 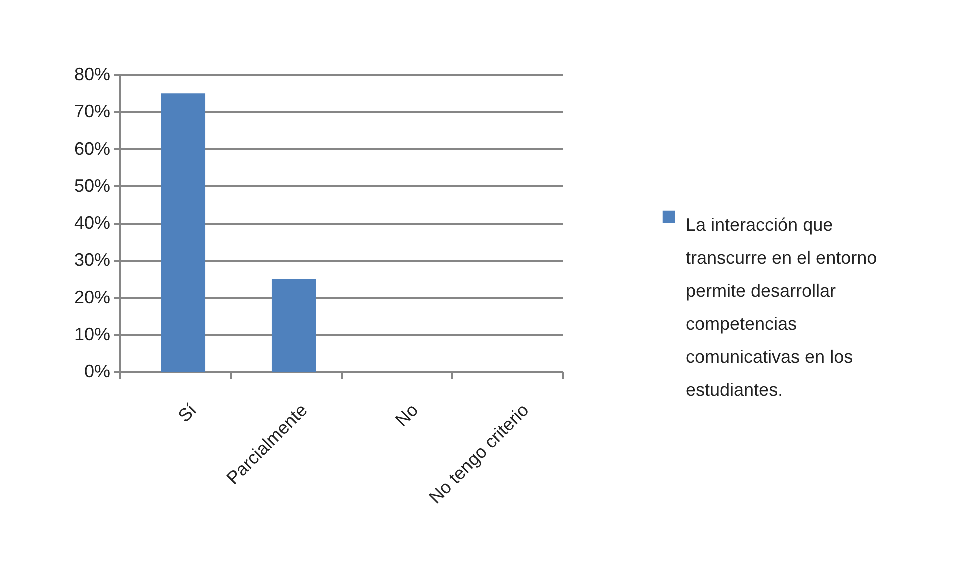 What do you see at coordinates (92, 297) in the screenshot?
I see `y-tick-label: 20%` at bounding box center [92, 297].